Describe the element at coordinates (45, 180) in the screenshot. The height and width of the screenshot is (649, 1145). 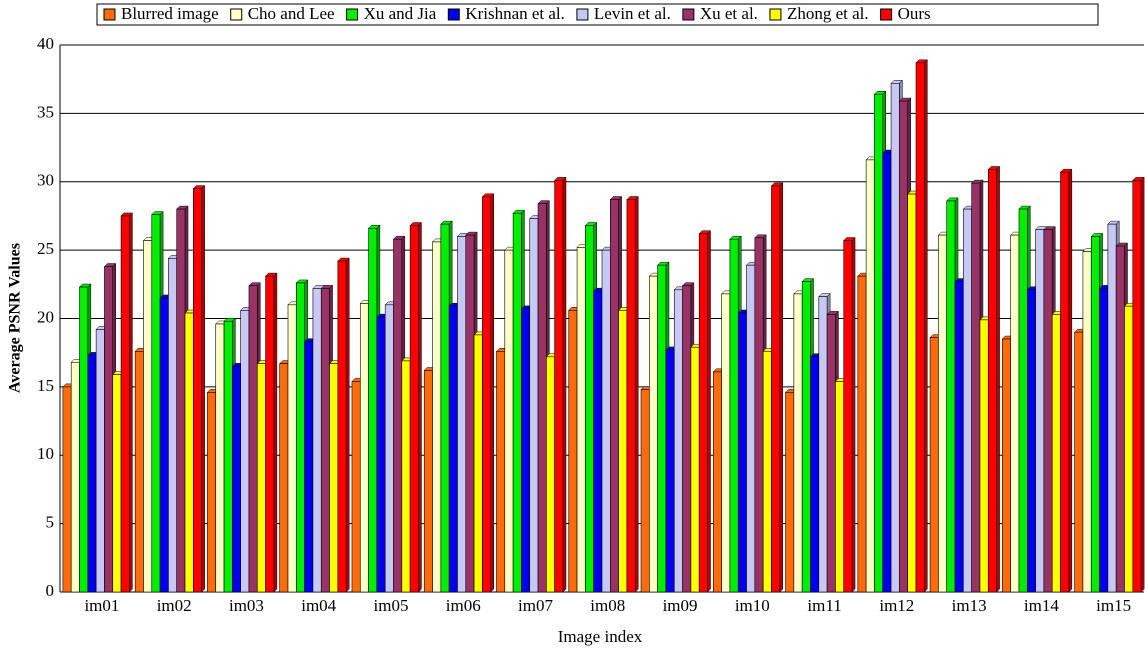
I see `y-tick-label: 30` at that location.